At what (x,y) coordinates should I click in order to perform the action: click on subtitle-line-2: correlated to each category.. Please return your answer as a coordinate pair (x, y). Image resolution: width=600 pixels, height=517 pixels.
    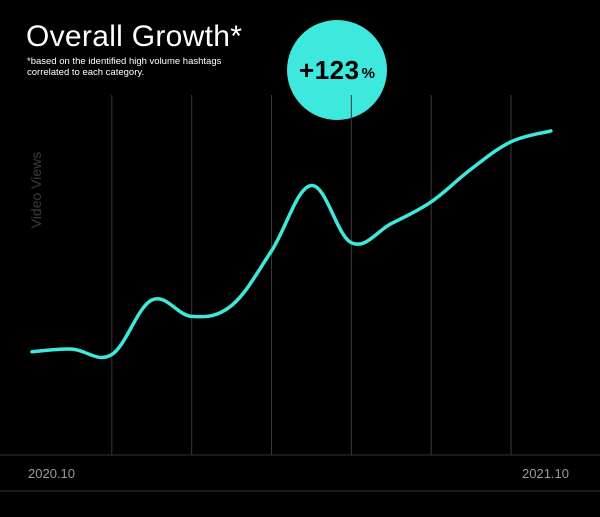
    Looking at the image, I should click on (86, 72).